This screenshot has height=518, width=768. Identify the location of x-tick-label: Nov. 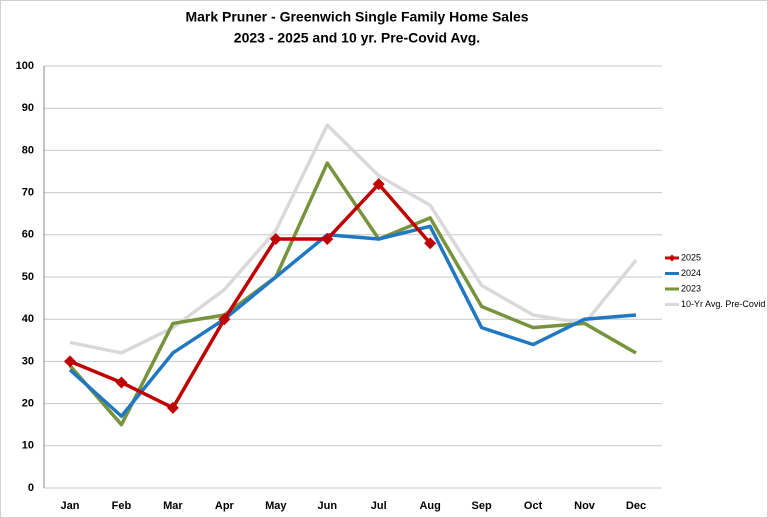
(585, 506).